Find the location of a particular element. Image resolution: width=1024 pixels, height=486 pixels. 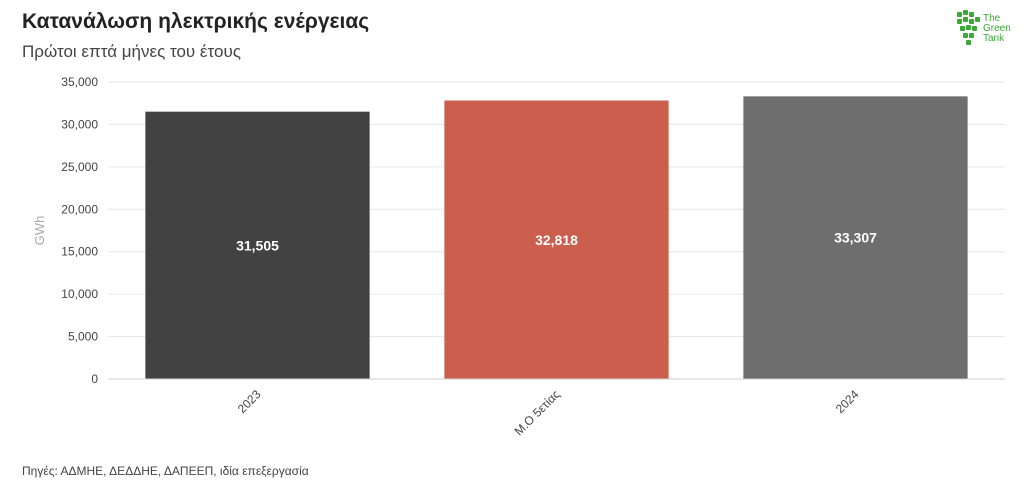

y-tick-label: 15,000 is located at coordinates (79, 252).